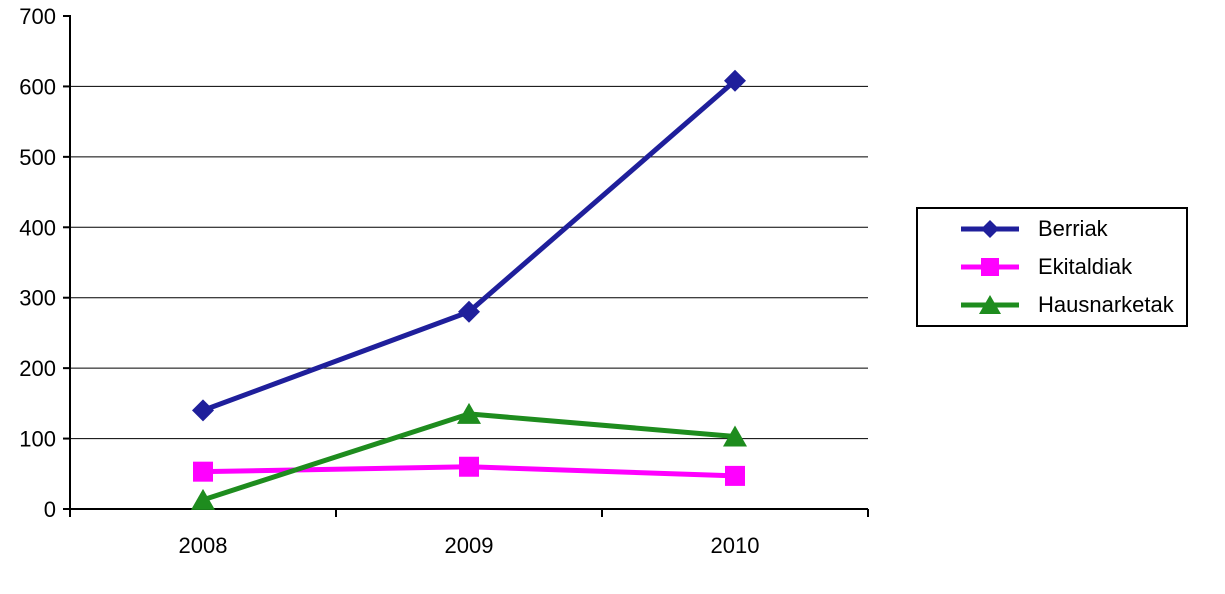  Describe the element at coordinates (735, 545) in the screenshot. I see `x-axis-tick-label-2010: 2010` at that location.